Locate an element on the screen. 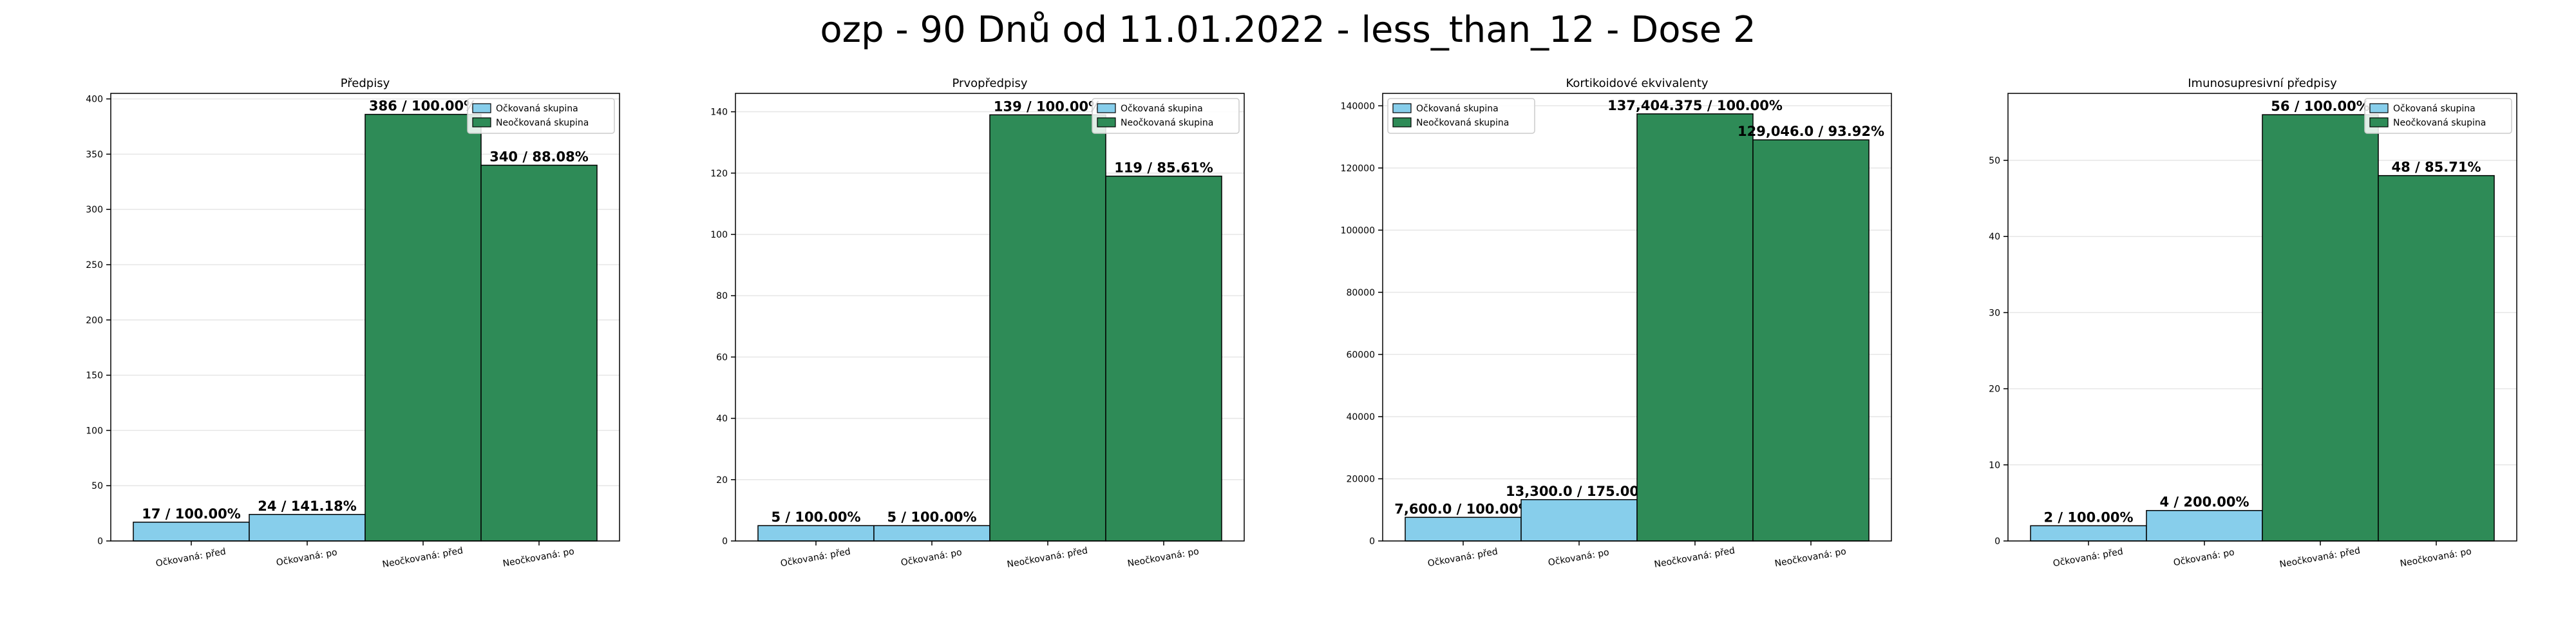  bar-value-label: 13,300.0 / 175.00% is located at coordinates (1579, 492).